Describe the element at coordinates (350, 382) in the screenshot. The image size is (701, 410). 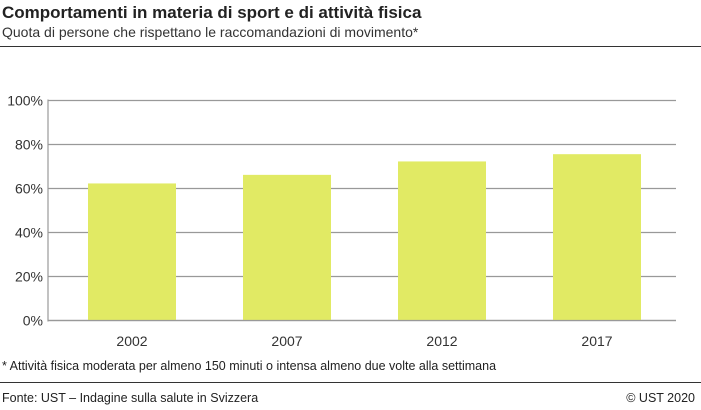
I see `footer-divider` at that location.